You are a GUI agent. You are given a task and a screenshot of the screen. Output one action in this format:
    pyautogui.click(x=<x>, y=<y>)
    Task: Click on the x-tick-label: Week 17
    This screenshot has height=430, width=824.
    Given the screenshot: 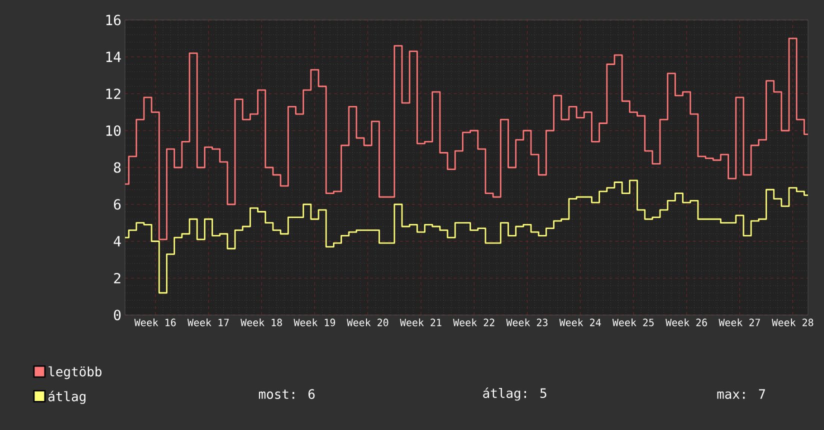 What is the action you would take?
    pyautogui.click(x=208, y=322)
    